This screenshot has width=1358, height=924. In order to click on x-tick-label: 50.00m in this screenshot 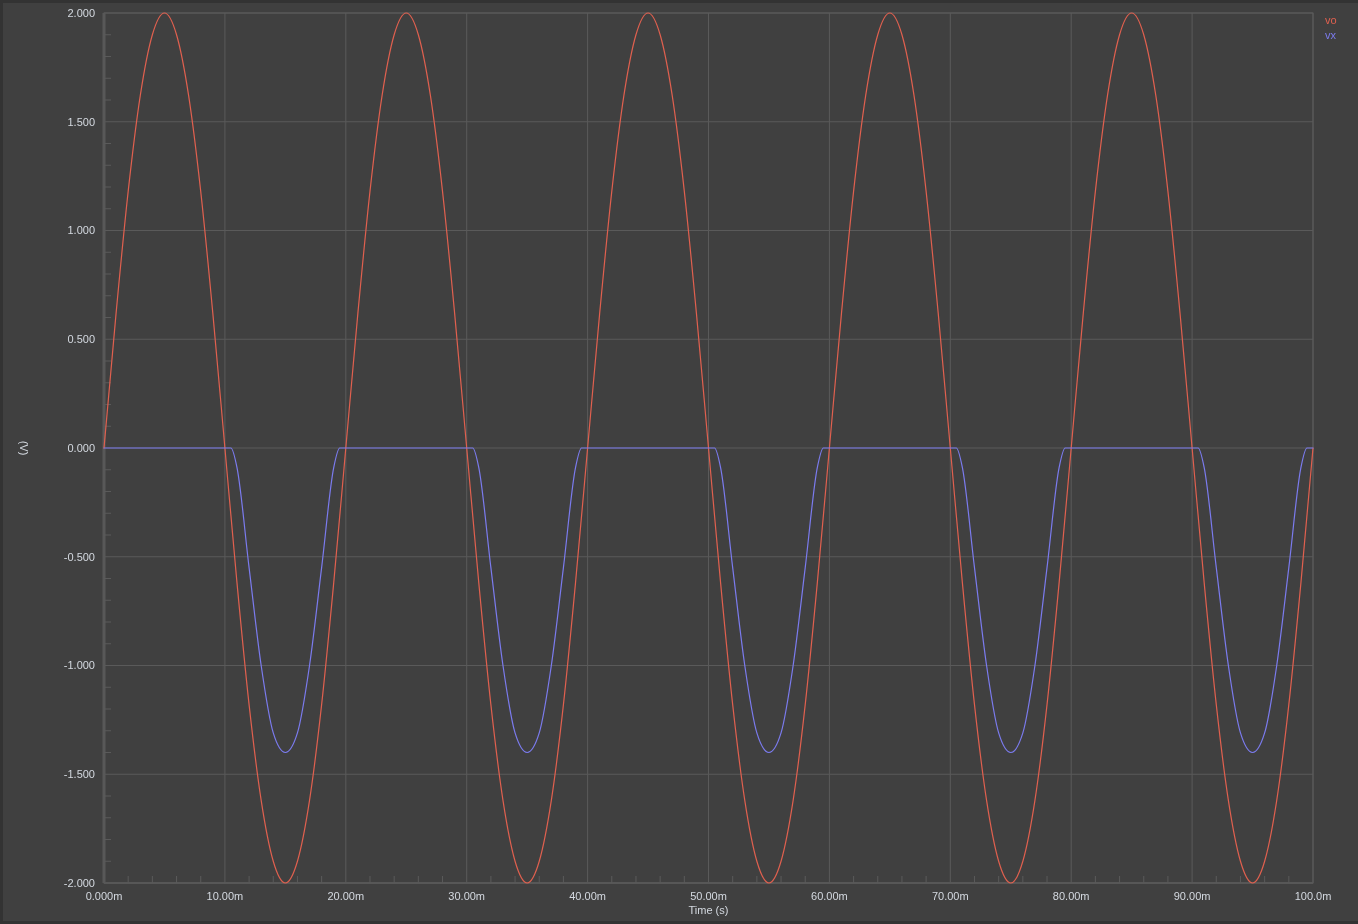, I will do `click(708, 896)`.